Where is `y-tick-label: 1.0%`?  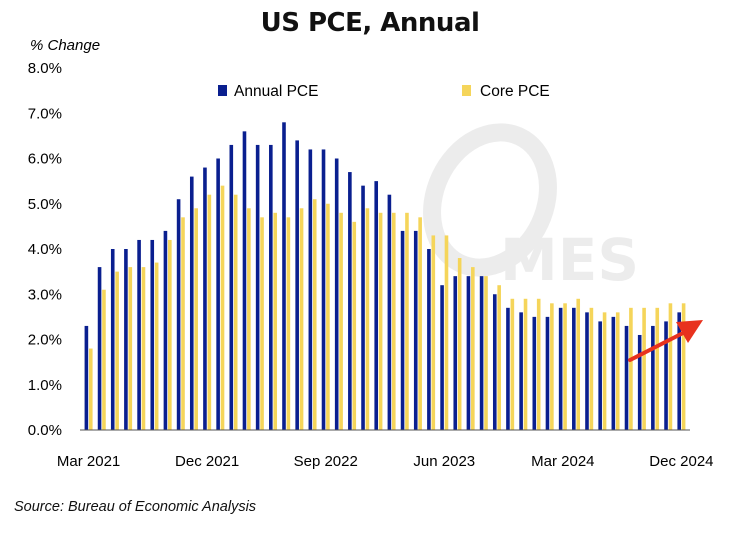
y-tick-label: 1.0% is located at coordinates (45, 385).